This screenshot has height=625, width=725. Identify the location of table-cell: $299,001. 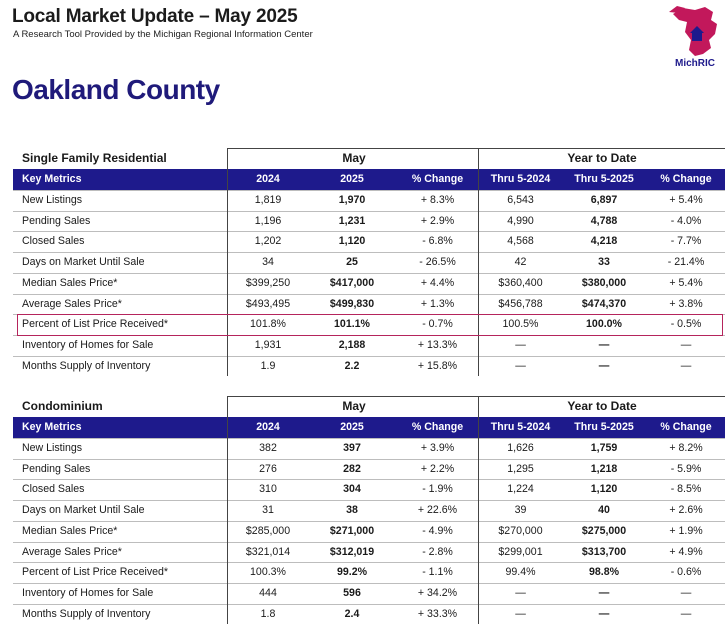
(520, 551).